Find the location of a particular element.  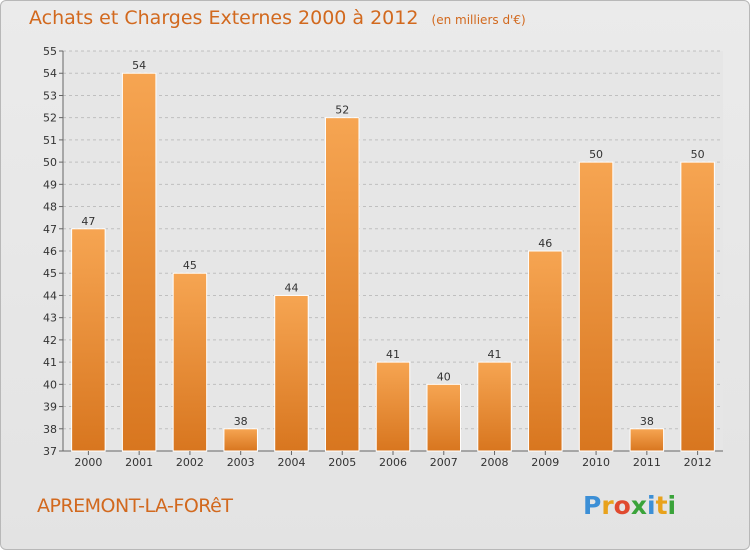

logo-letter: o is located at coordinates (622, 505).